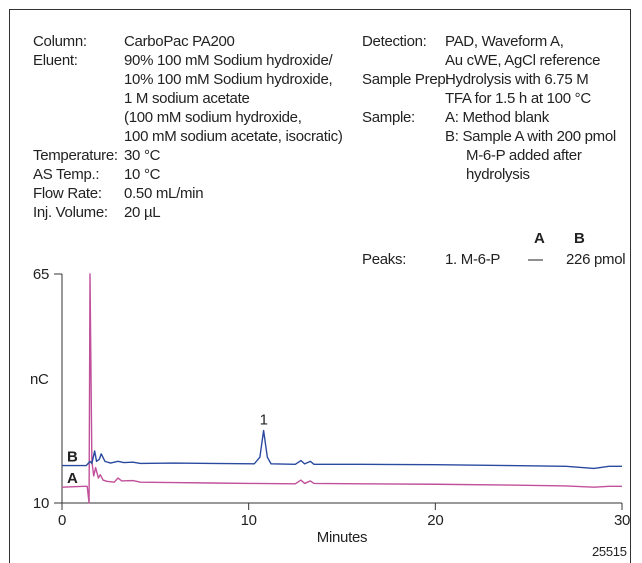 The image size is (642, 563). I want to click on detection-label: Detection:, so click(394, 41).